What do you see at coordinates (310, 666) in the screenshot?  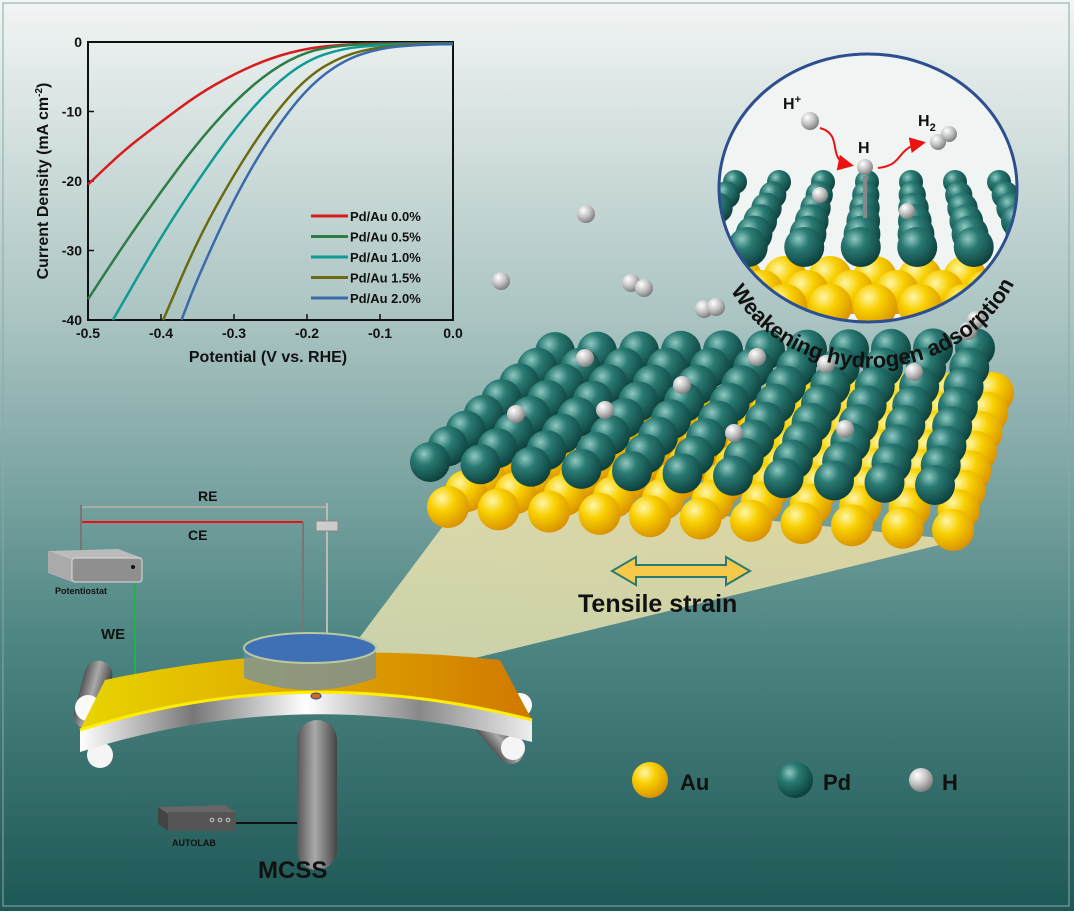 I see `electrochemical-cell` at bounding box center [310, 666].